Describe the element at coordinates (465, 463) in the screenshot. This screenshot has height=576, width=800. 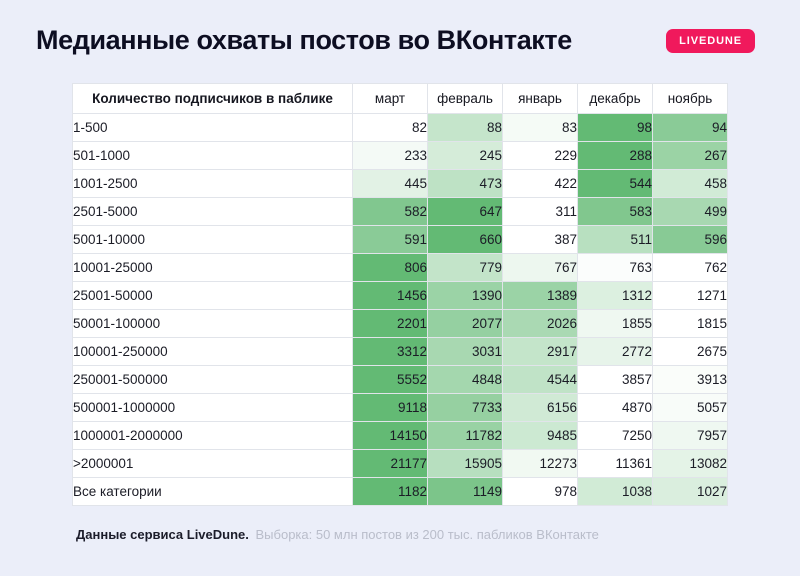
I see `heat-cell: 15905` at that location.